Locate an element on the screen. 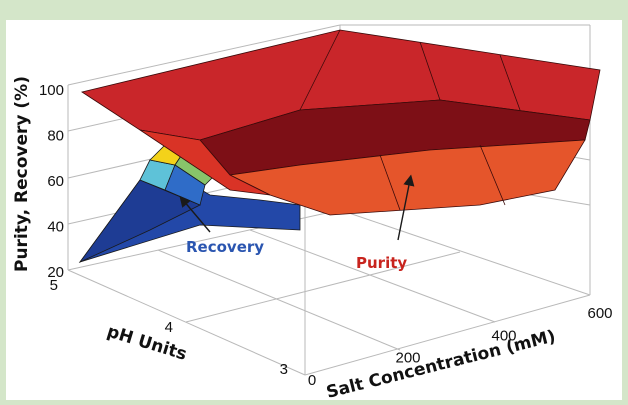 The image size is (628, 405). ph-tick-3: 3 is located at coordinates (284, 369).